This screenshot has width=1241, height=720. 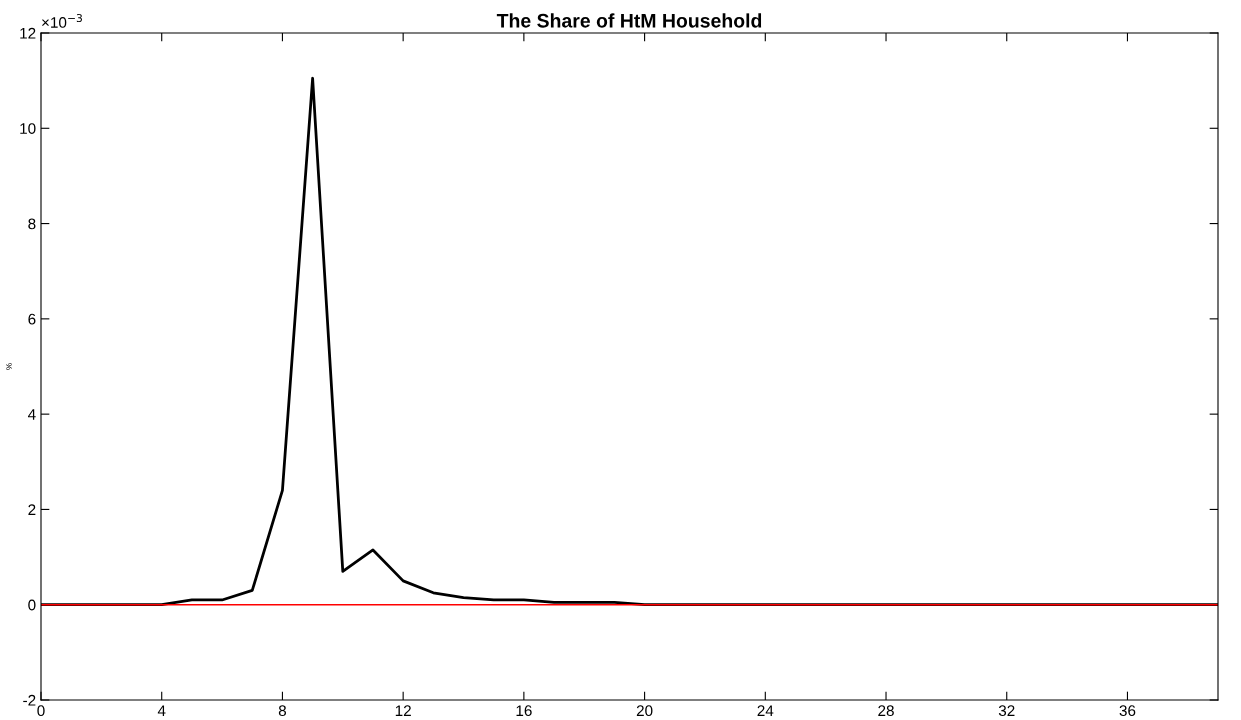 What do you see at coordinates (524, 711) in the screenshot?
I see `x-tick-label: 16` at bounding box center [524, 711].